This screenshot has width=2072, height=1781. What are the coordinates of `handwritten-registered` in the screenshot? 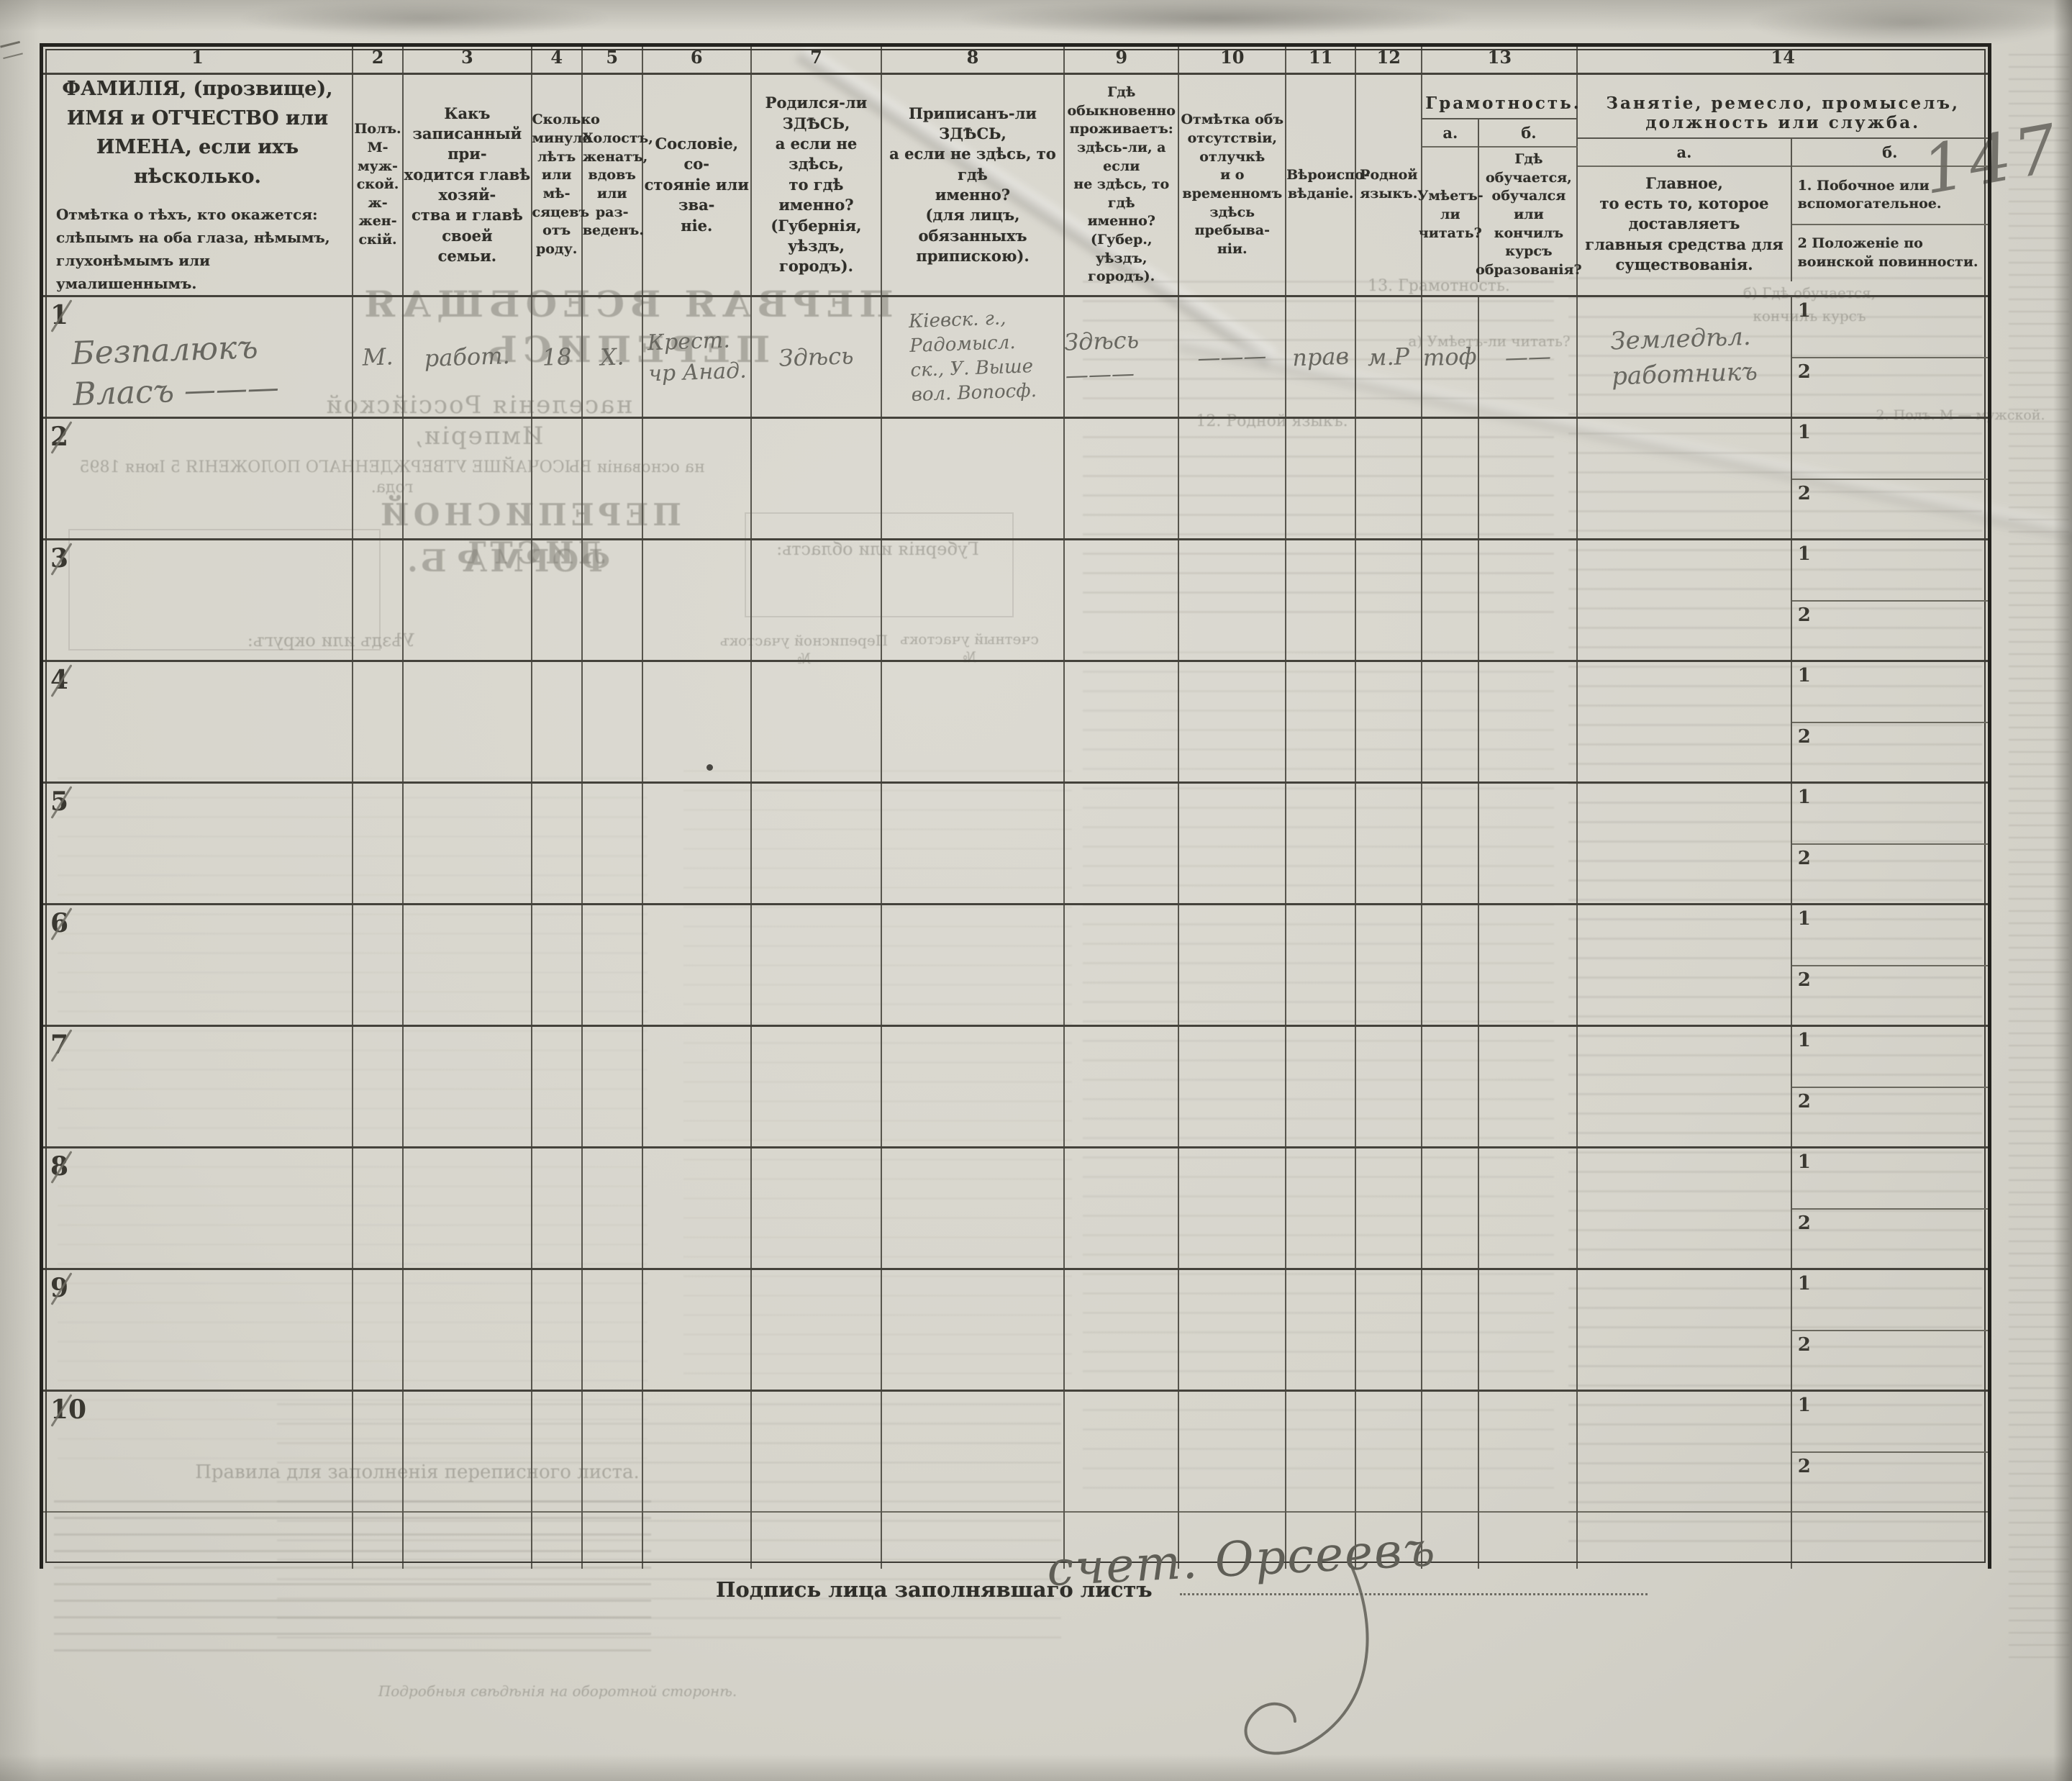 It's located at (973, 844).